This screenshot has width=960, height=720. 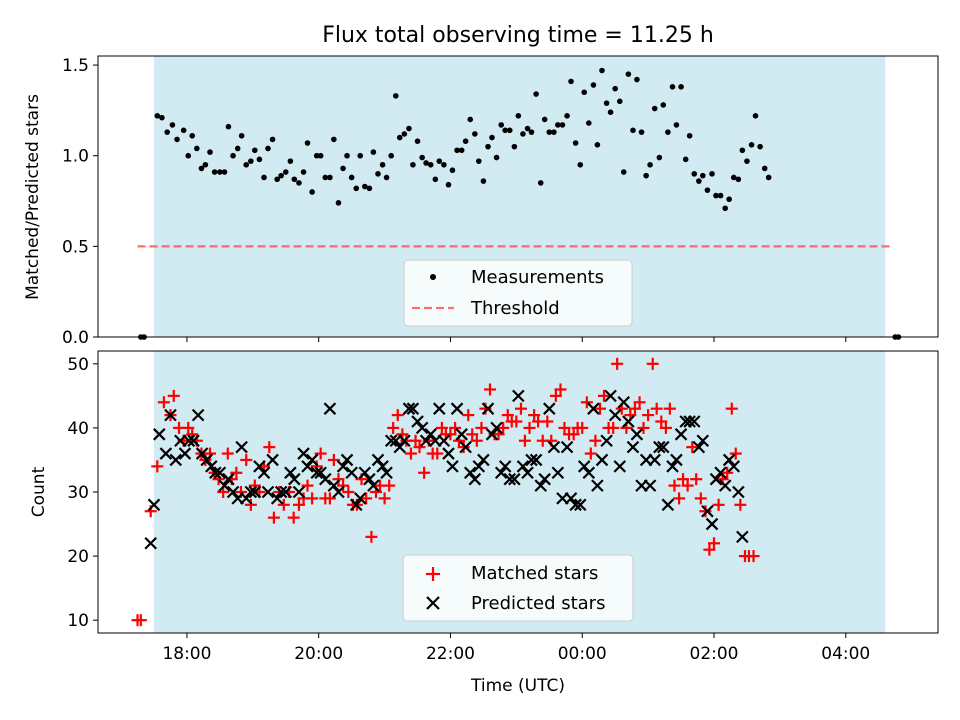 I want to click on ratio-y-tick-label: 0.5, so click(x=75, y=247).